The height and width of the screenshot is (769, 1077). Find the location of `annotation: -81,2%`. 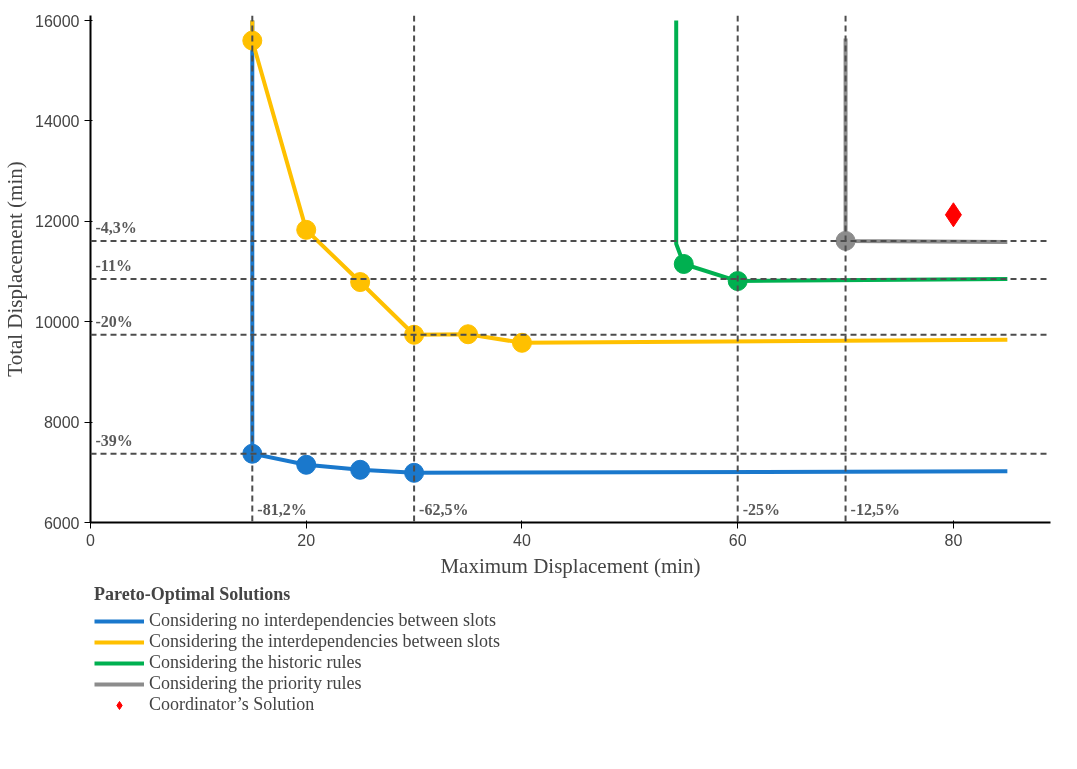

annotation: -81,2% is located at coordinates (282, 509).